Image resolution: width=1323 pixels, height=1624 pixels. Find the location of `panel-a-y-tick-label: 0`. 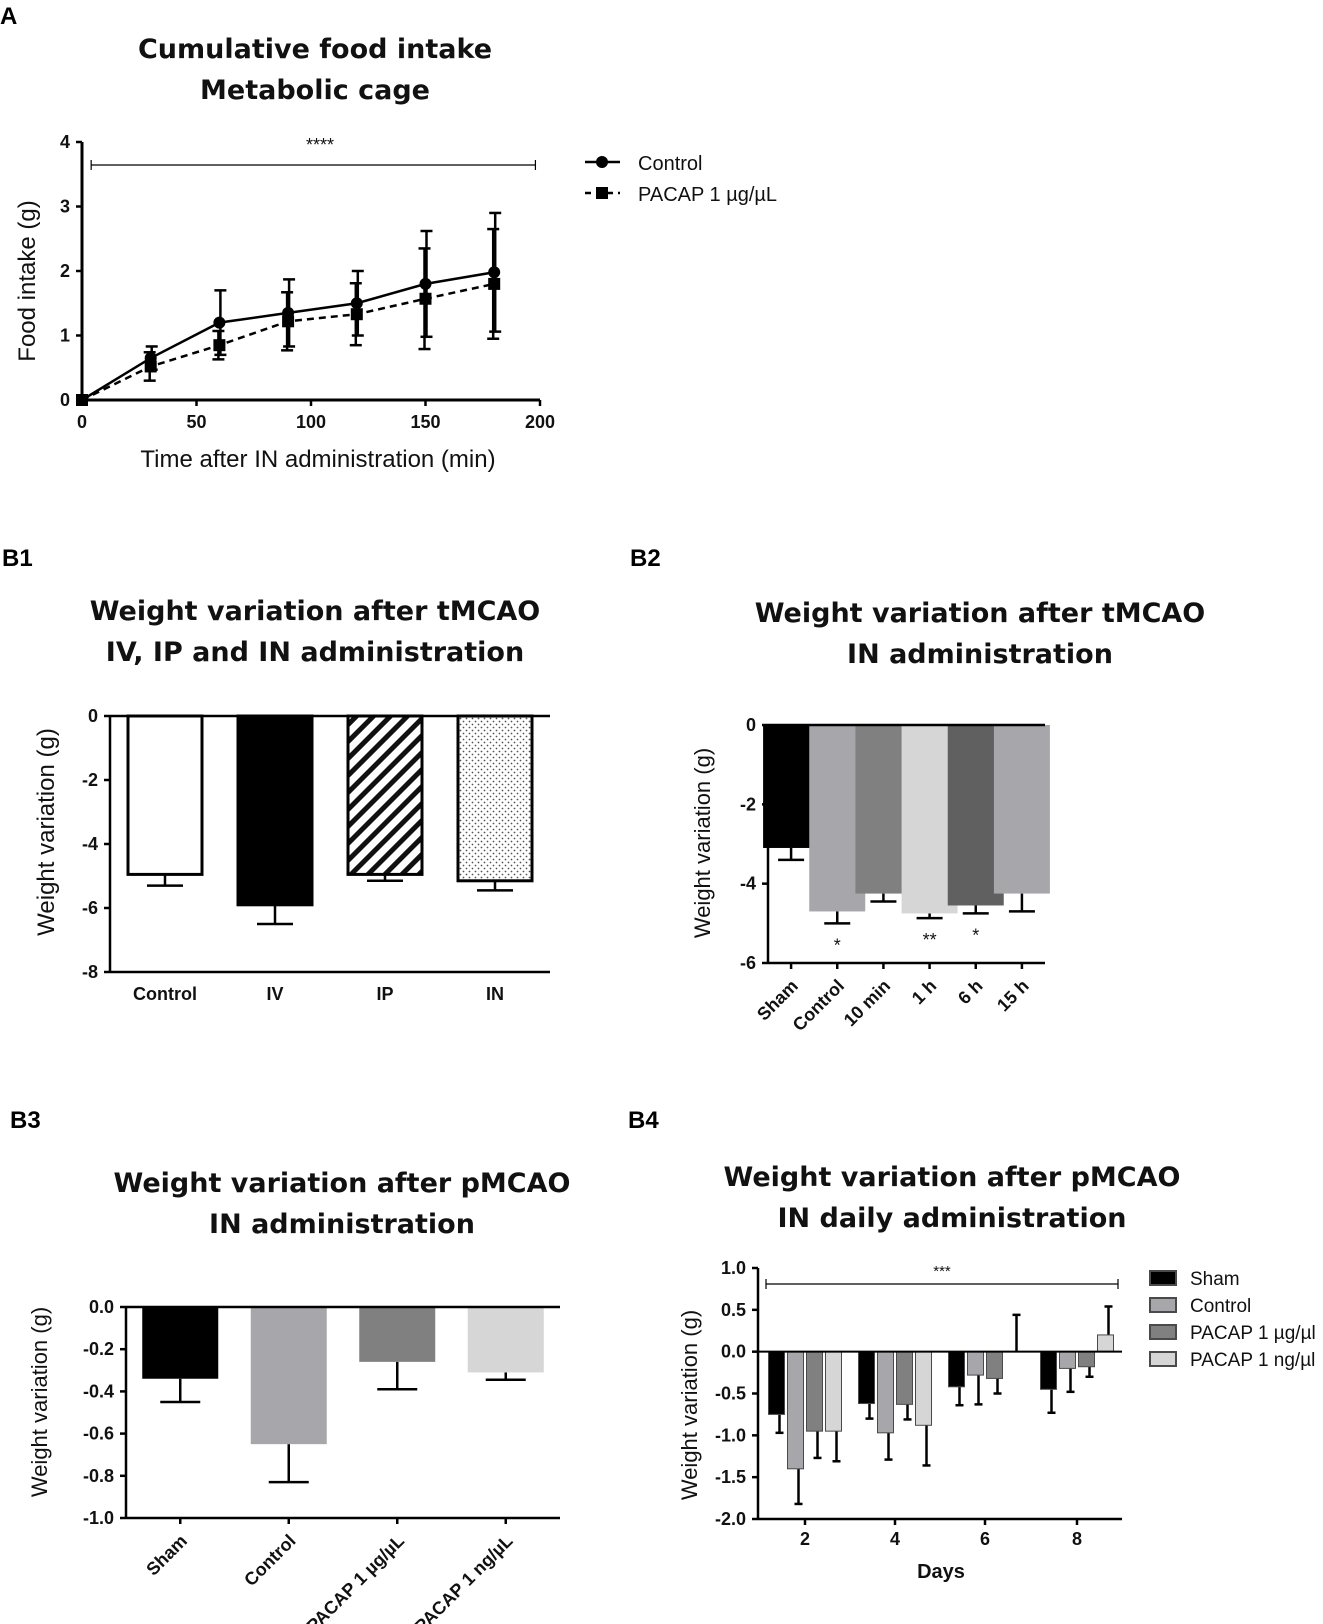

panel-a-y-tick-label: 0 is located at coordinates (65, 400).